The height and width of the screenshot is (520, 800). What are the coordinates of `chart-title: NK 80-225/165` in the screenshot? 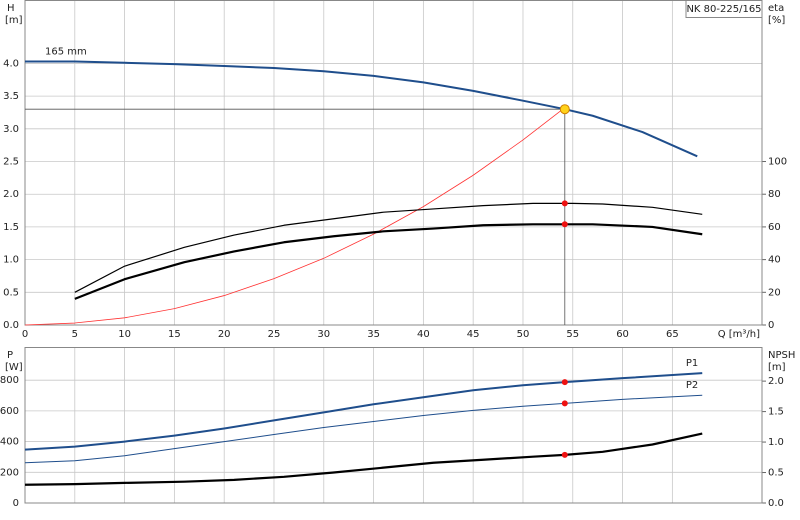 It's located at (723, 9).